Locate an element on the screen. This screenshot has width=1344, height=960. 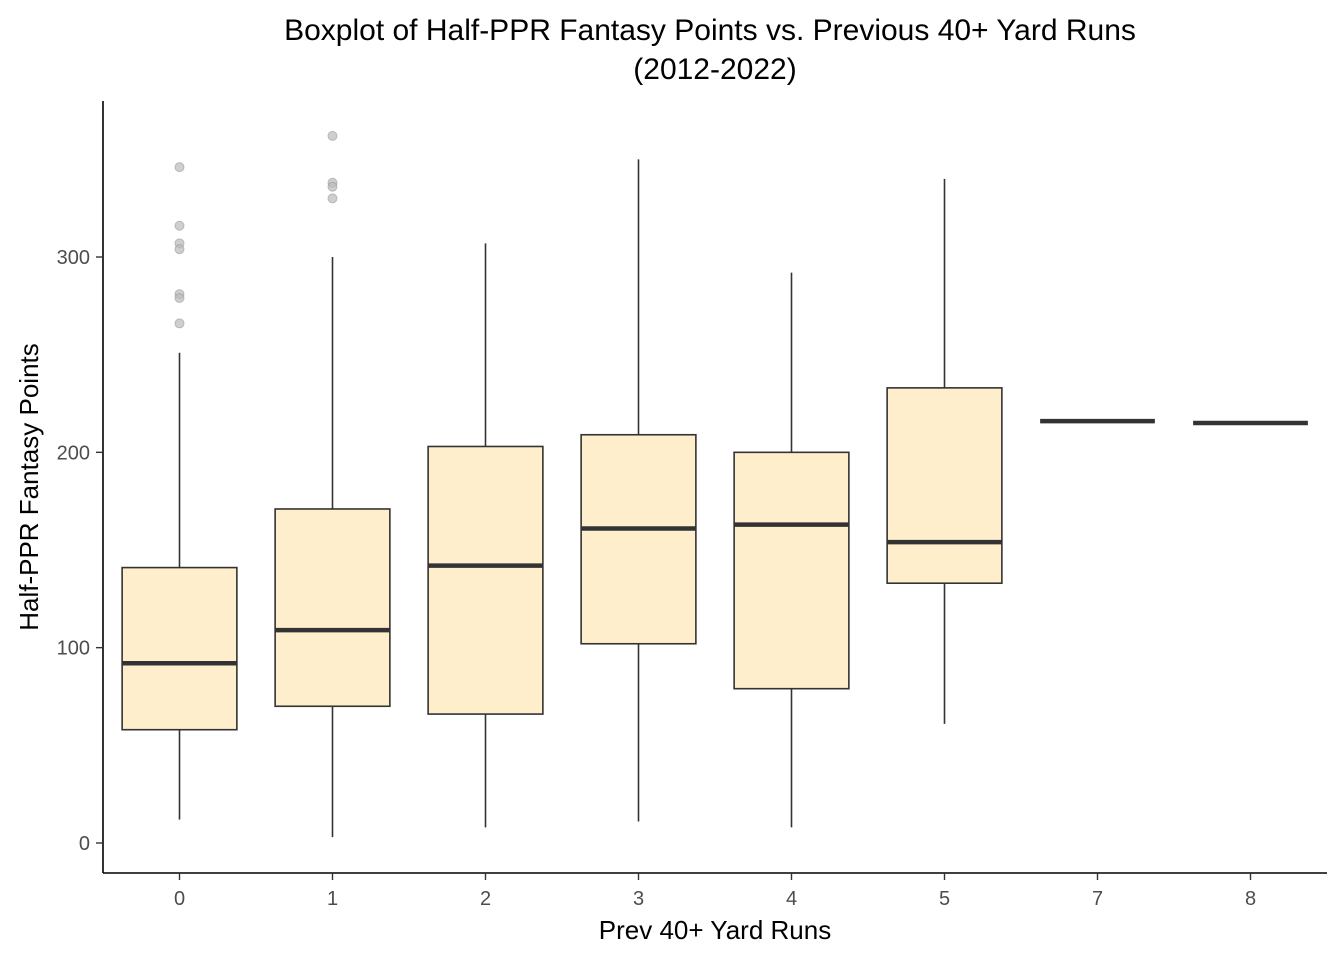
x-tick-label: 1 is located at coordinates (332, 899).